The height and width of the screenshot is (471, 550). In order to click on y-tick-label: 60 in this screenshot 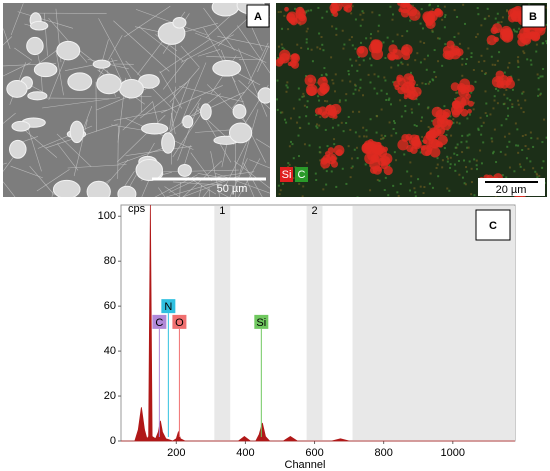, I will do `click(110, 306)`.